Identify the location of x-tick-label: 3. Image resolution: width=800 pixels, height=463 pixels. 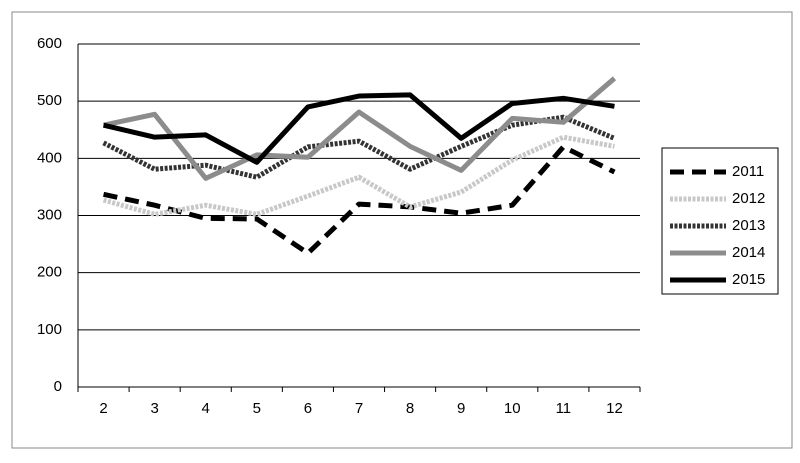
(154, 408).